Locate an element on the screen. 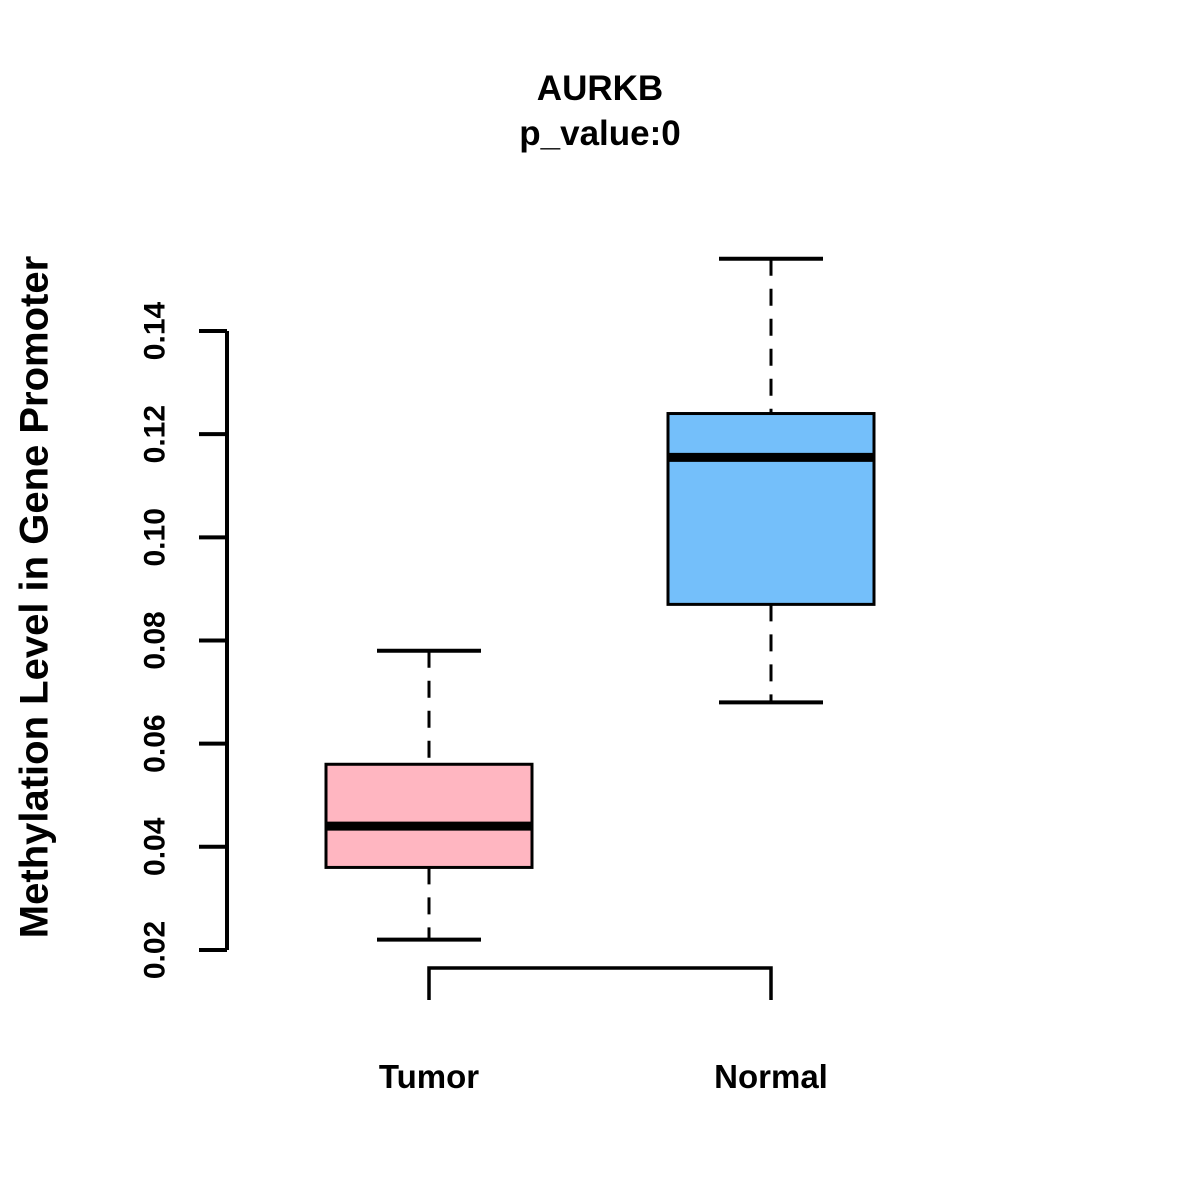 This screenshot has width=1200, height=1200. y-tick-label: 0.06 is located at coordinates (155, 743).